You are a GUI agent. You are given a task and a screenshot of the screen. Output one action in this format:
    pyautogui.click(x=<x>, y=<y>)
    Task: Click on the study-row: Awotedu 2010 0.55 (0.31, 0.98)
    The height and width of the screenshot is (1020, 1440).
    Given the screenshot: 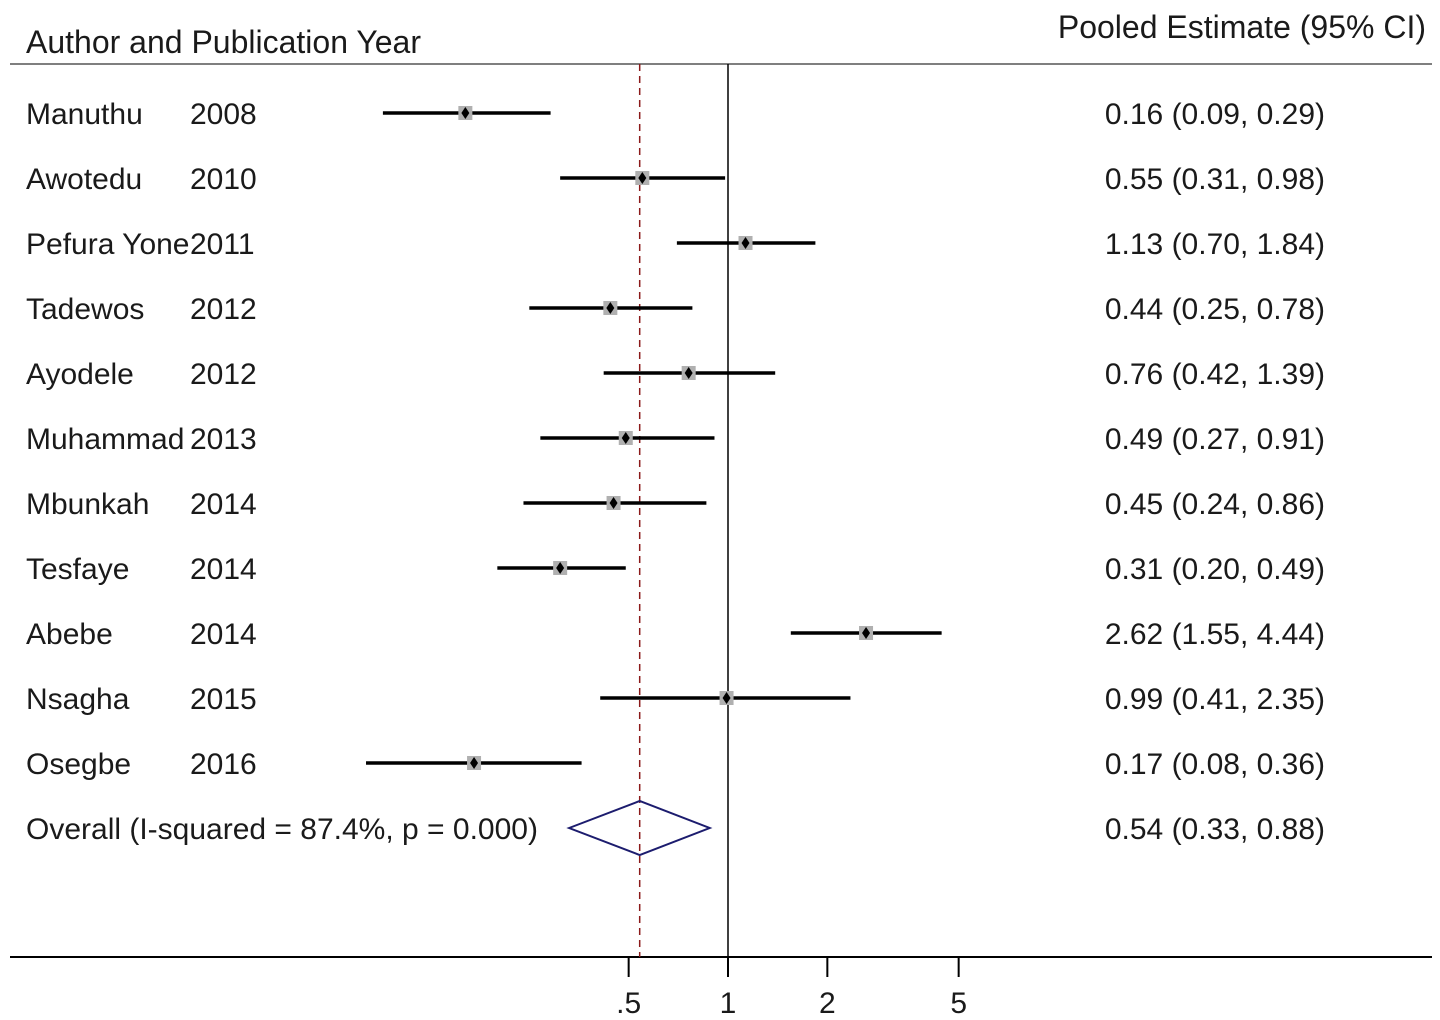 What is the action you would take?
    pyautogui.click(x=675, y=179)
    